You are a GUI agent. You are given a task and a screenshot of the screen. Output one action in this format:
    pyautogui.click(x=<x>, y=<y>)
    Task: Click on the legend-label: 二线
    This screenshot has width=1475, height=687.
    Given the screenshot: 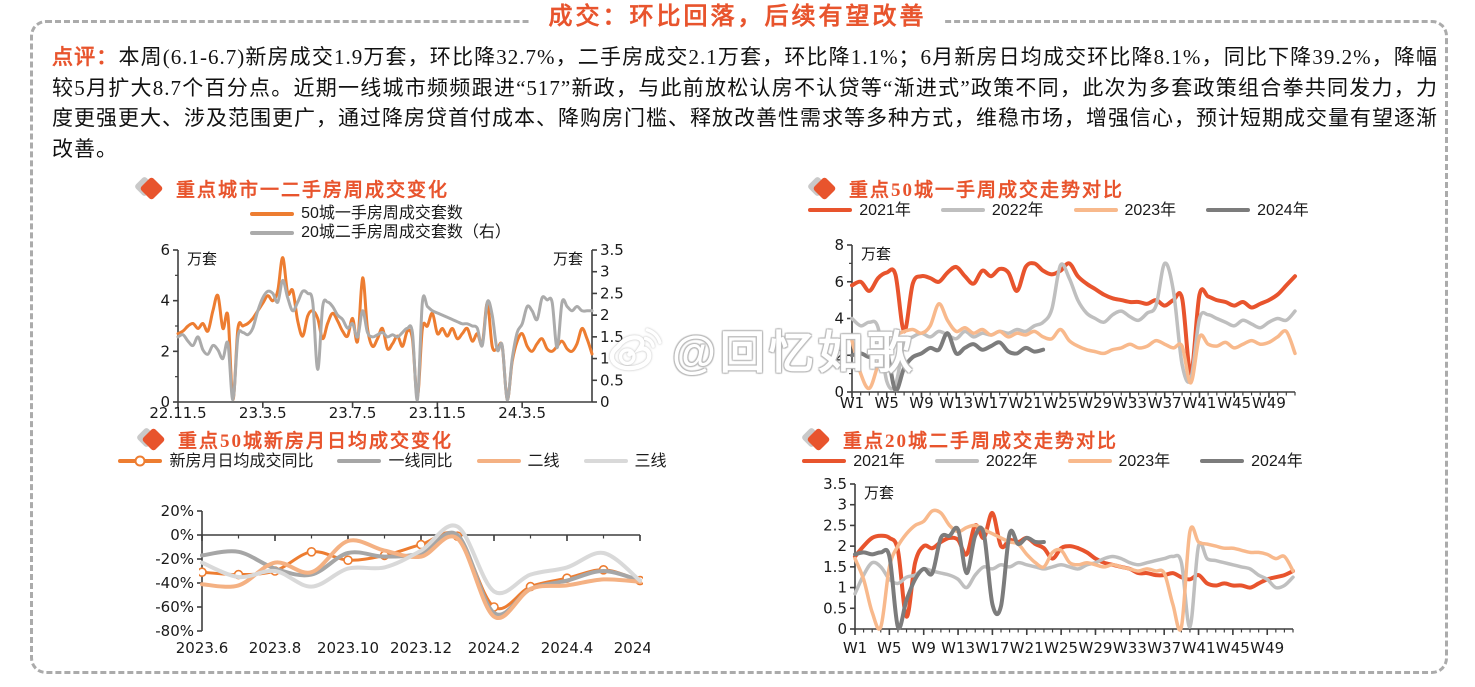 What is the action you would take?
    pyautogui.click(x=543, y=461)
    